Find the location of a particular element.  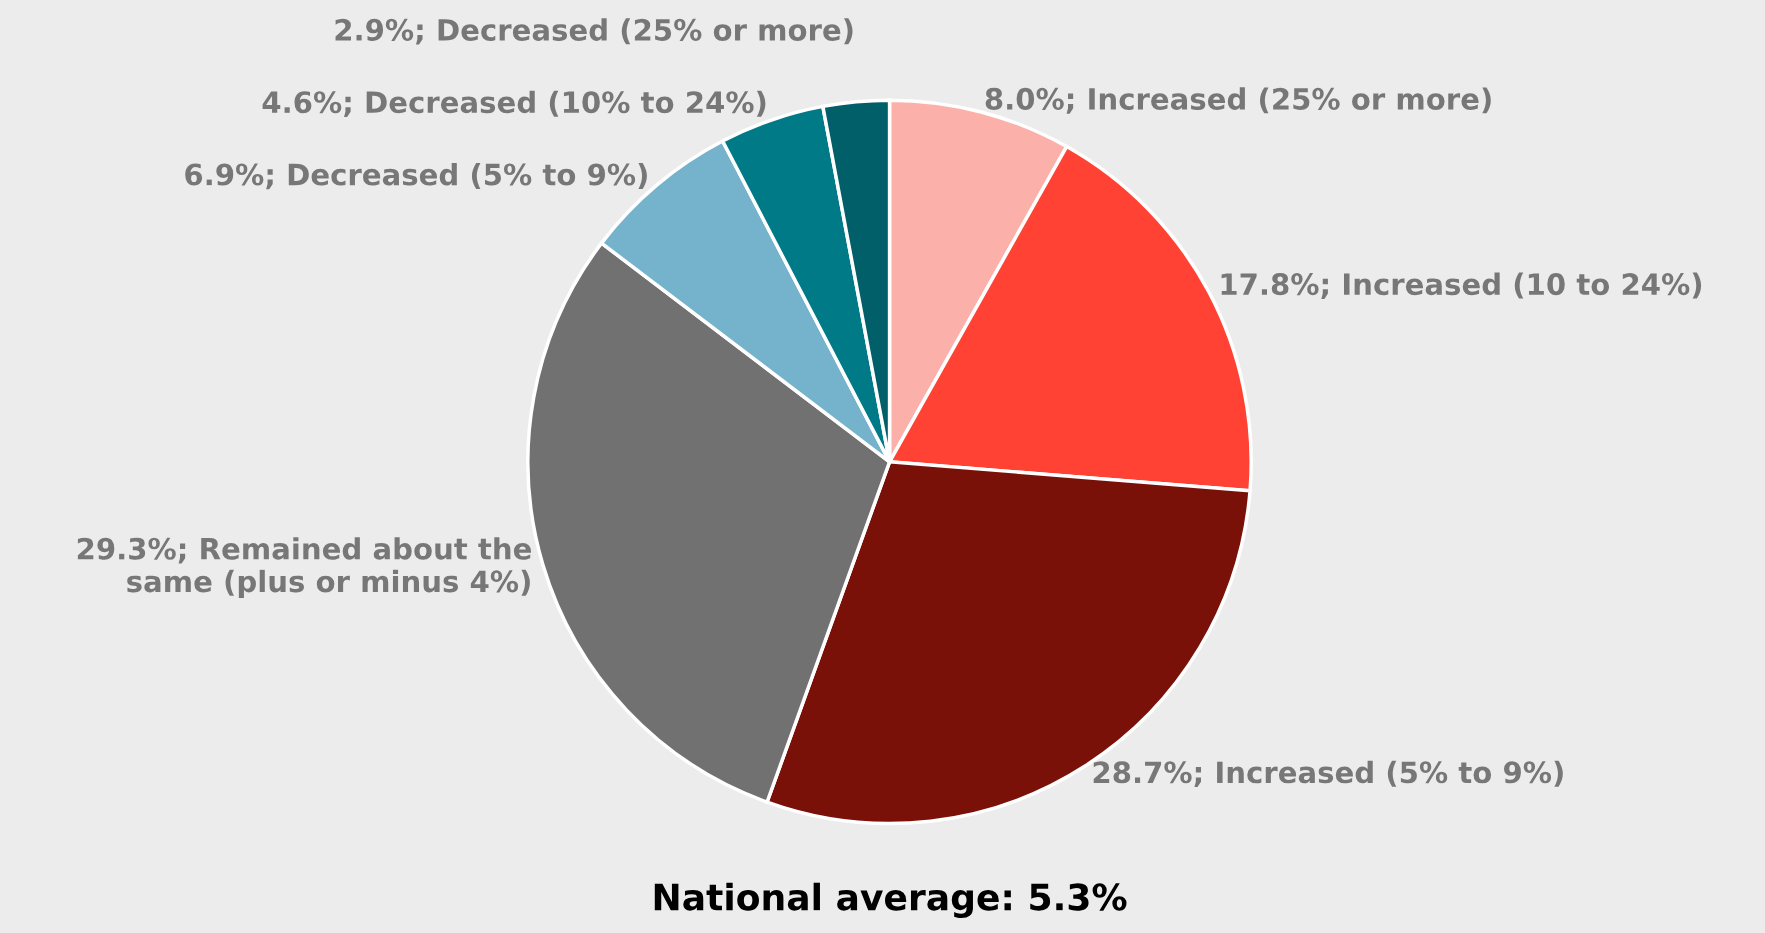

slice-label: 17.8%; Increased (10 to 24%) is located at coordinates (1461, 285).